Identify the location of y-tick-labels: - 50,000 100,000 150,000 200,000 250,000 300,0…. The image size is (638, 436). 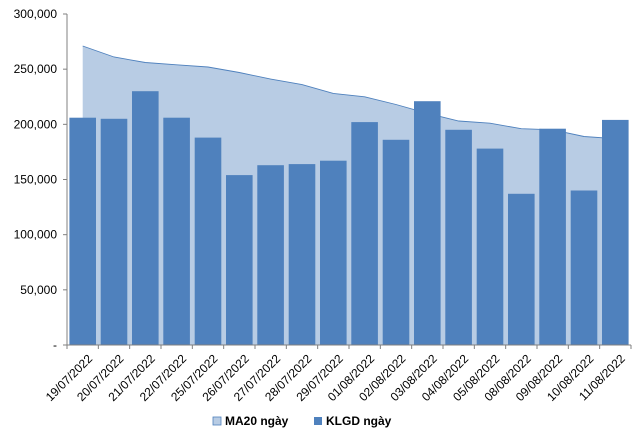
(36, 179).